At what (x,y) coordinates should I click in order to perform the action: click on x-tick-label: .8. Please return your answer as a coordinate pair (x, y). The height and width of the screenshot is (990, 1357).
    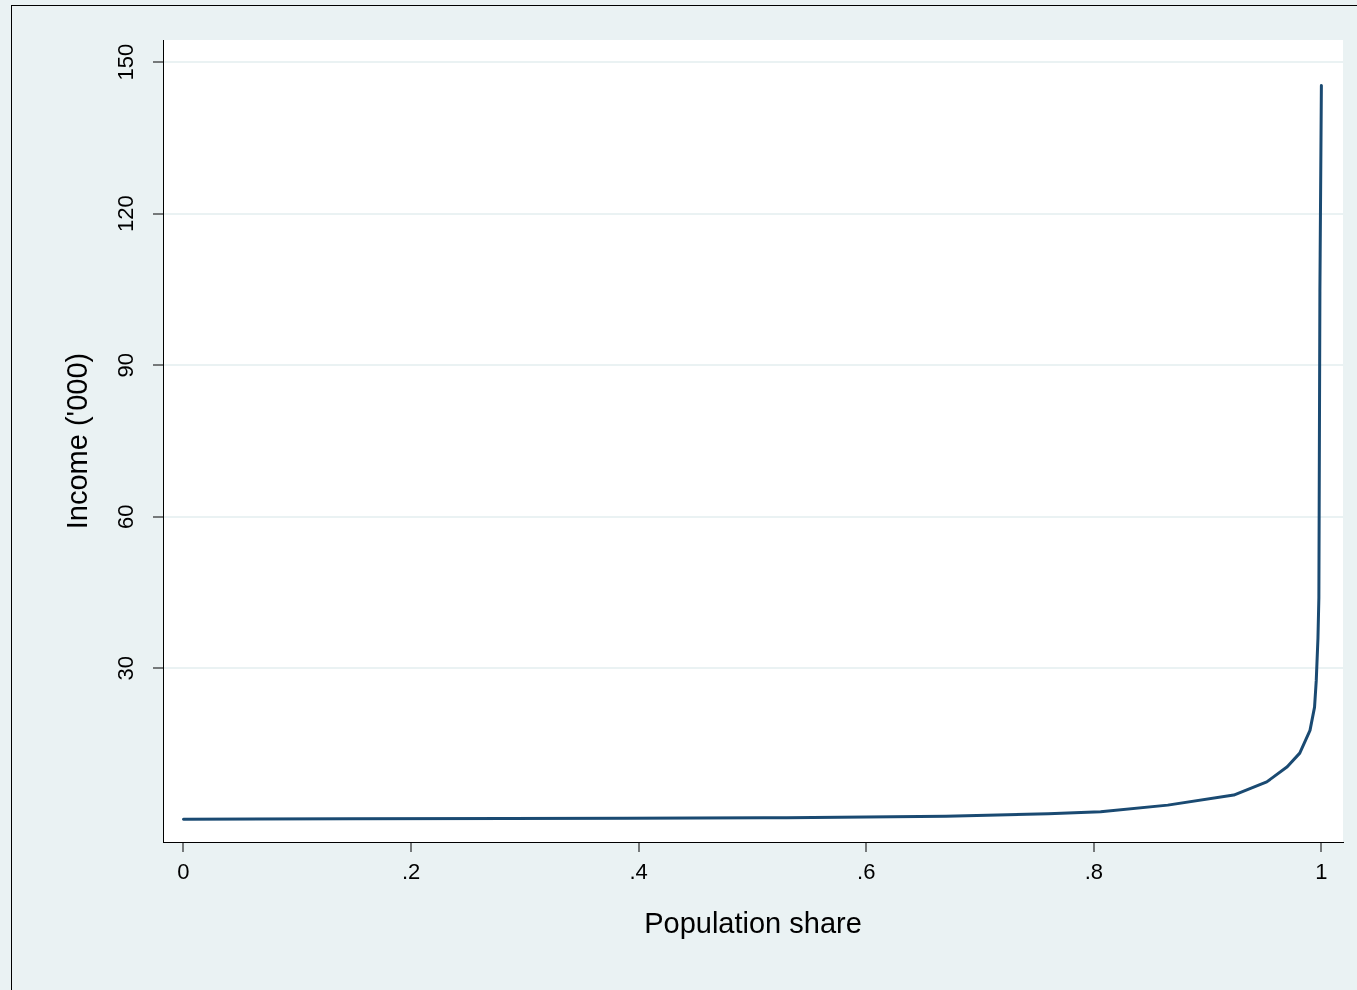
    Looking at the image, I should click on (1093, 872).